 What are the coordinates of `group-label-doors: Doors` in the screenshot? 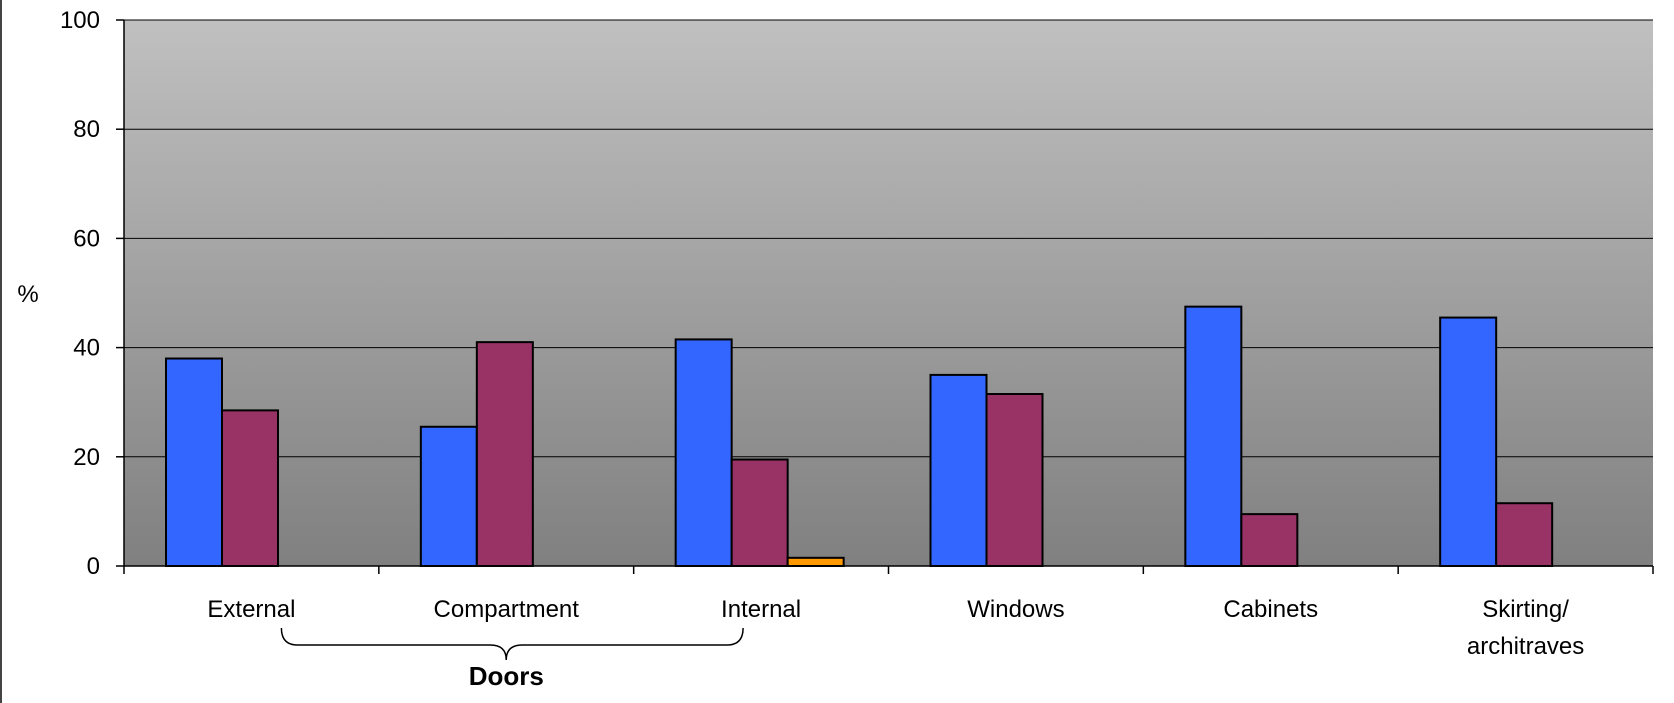 It's located at (506, 676).